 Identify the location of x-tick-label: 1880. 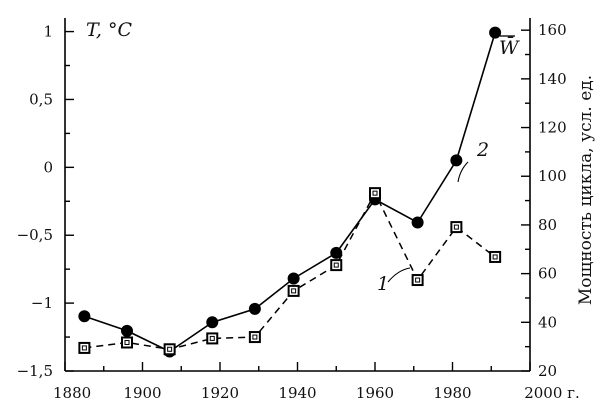
(72, 393).